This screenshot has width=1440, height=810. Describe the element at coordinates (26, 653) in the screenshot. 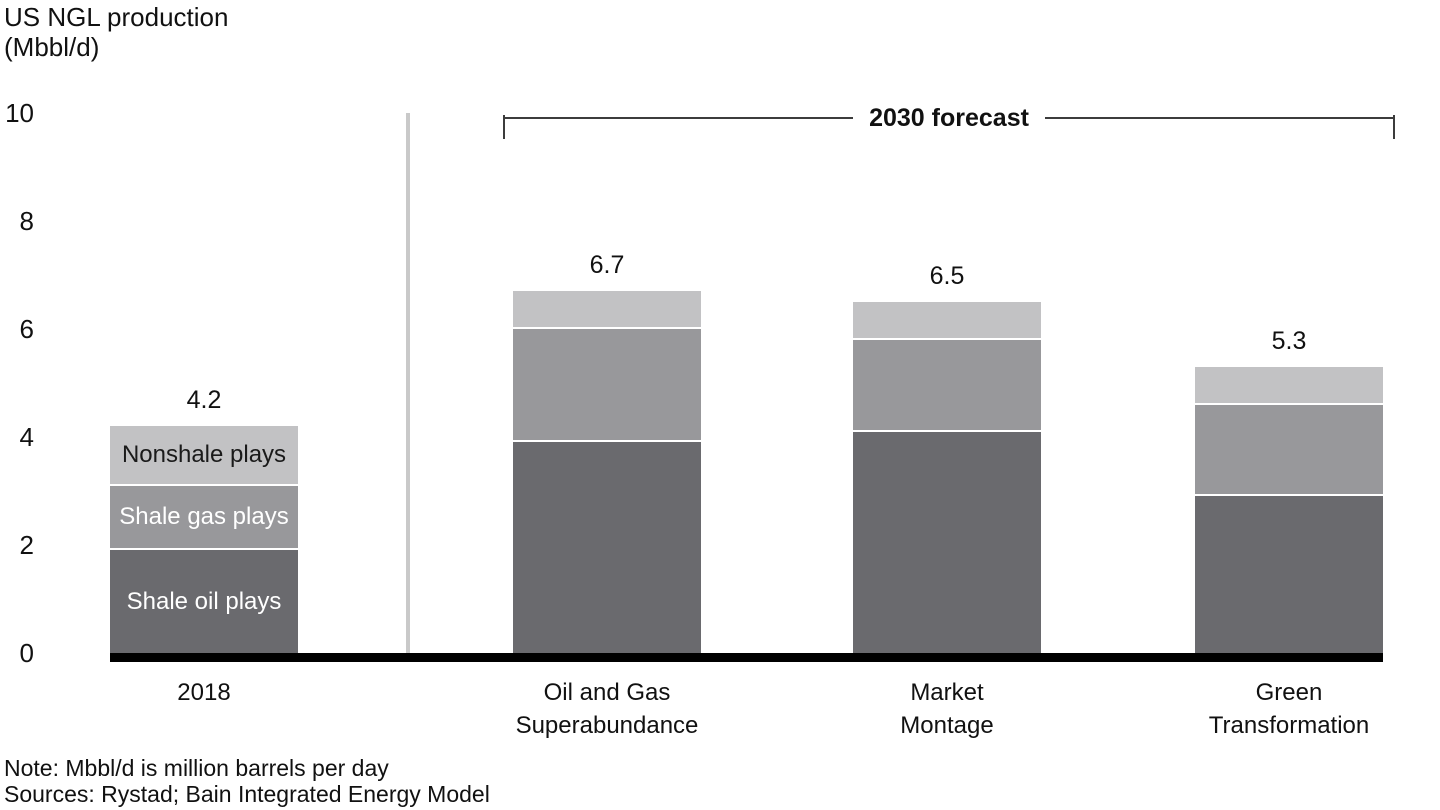

I see `y-tick-label-0: 0` at that location.